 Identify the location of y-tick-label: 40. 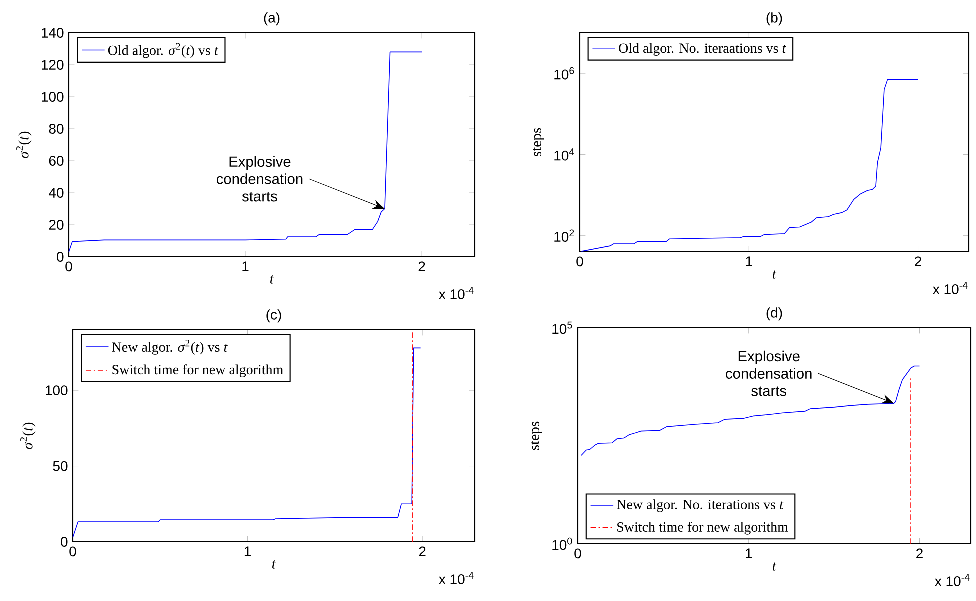
(56, 193).